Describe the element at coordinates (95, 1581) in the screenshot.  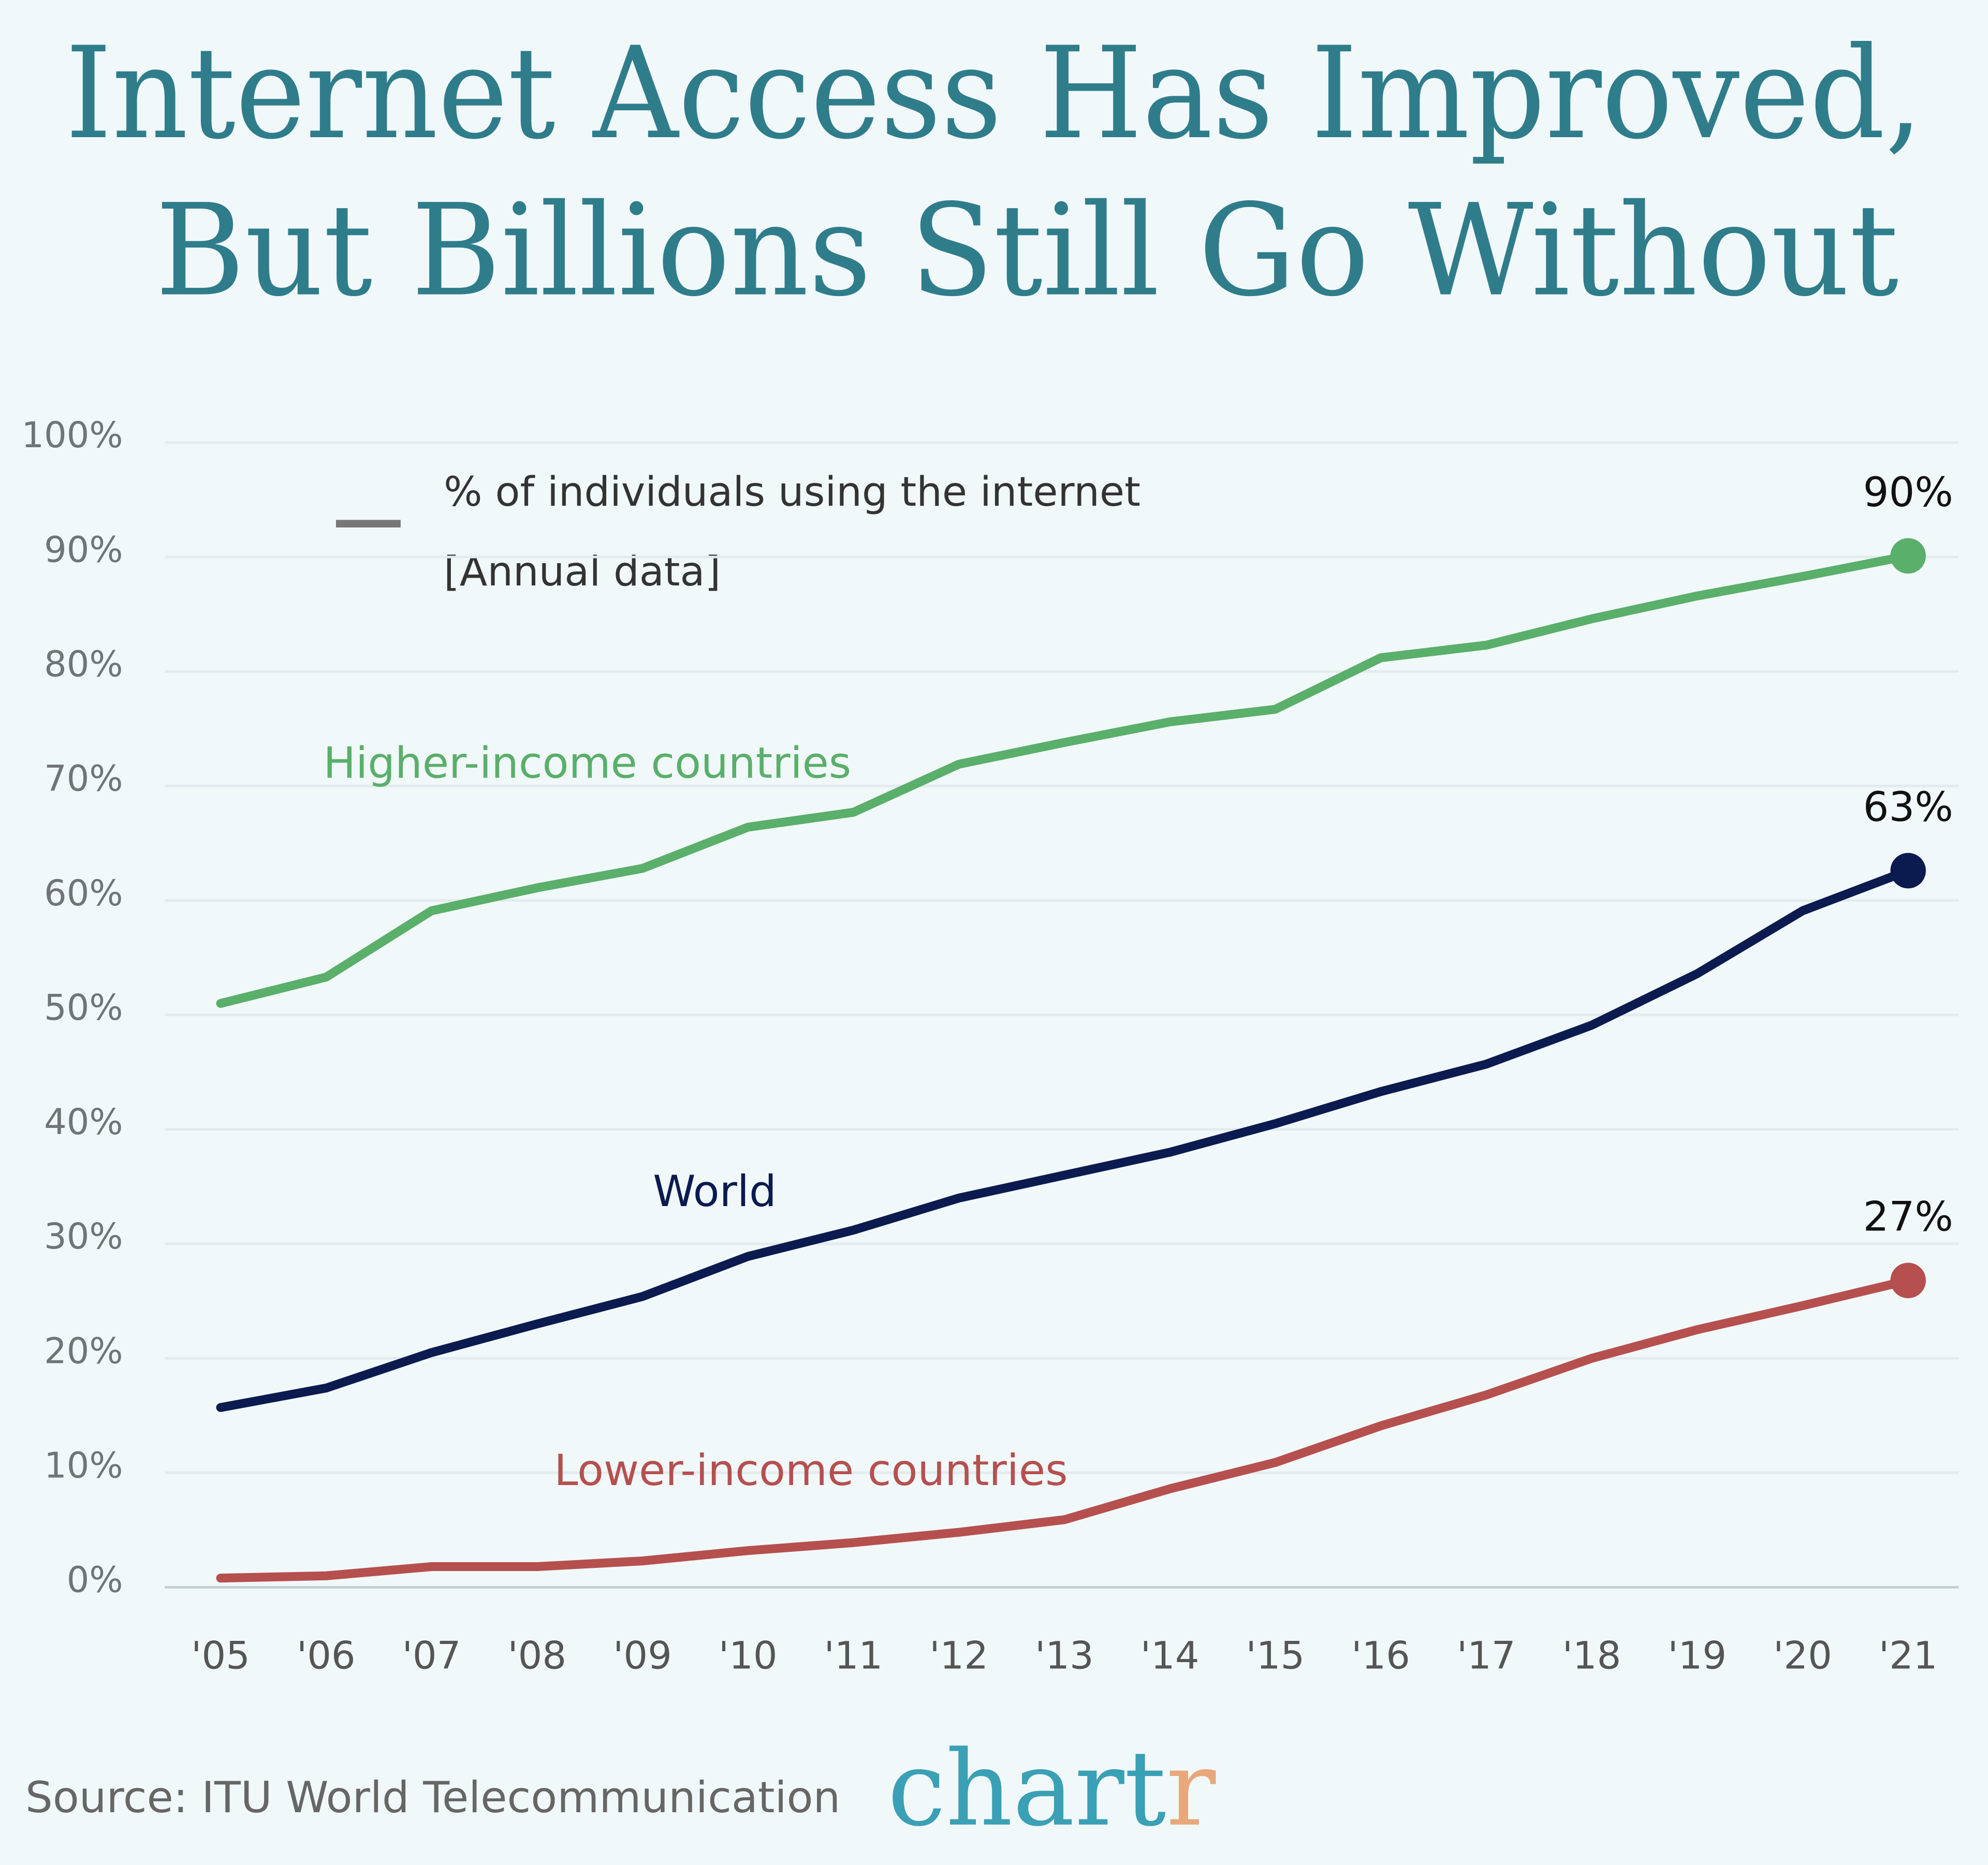
I see `y-tick-label: 0%` at that location.